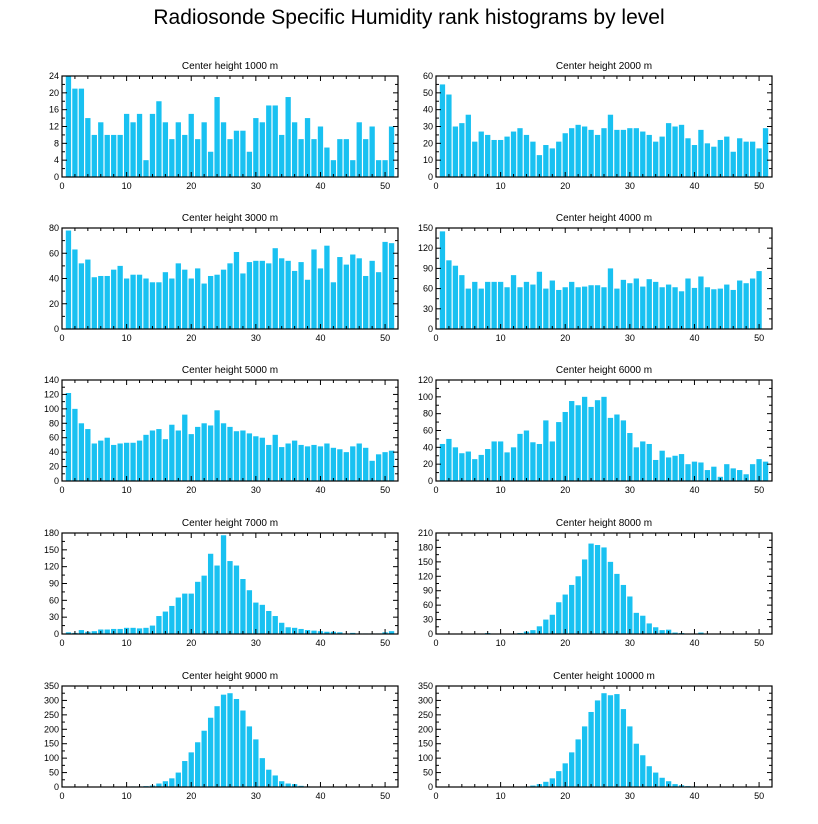 The image size is (818, 824). I want to click on y-tick-label: 50, so click(428, 93).